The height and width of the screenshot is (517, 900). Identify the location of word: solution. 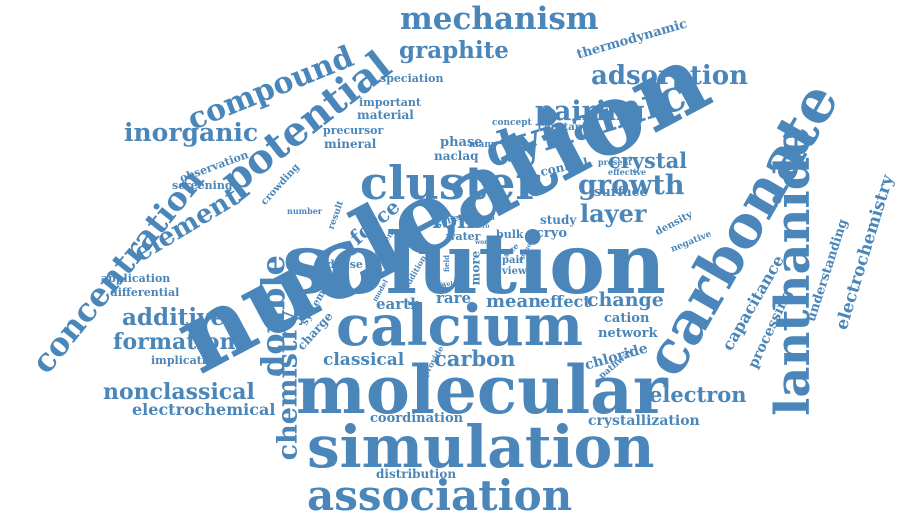
(474, 263).